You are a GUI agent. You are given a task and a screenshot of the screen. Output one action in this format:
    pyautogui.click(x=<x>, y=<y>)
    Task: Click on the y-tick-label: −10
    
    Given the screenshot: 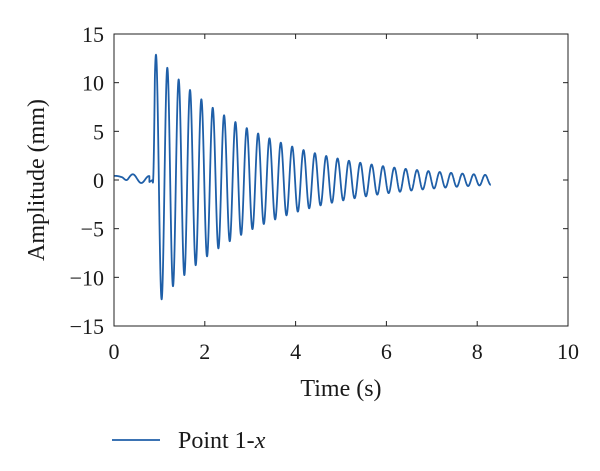 What is the action you would take?
    pyautogui.click(x=87, y=277)
    